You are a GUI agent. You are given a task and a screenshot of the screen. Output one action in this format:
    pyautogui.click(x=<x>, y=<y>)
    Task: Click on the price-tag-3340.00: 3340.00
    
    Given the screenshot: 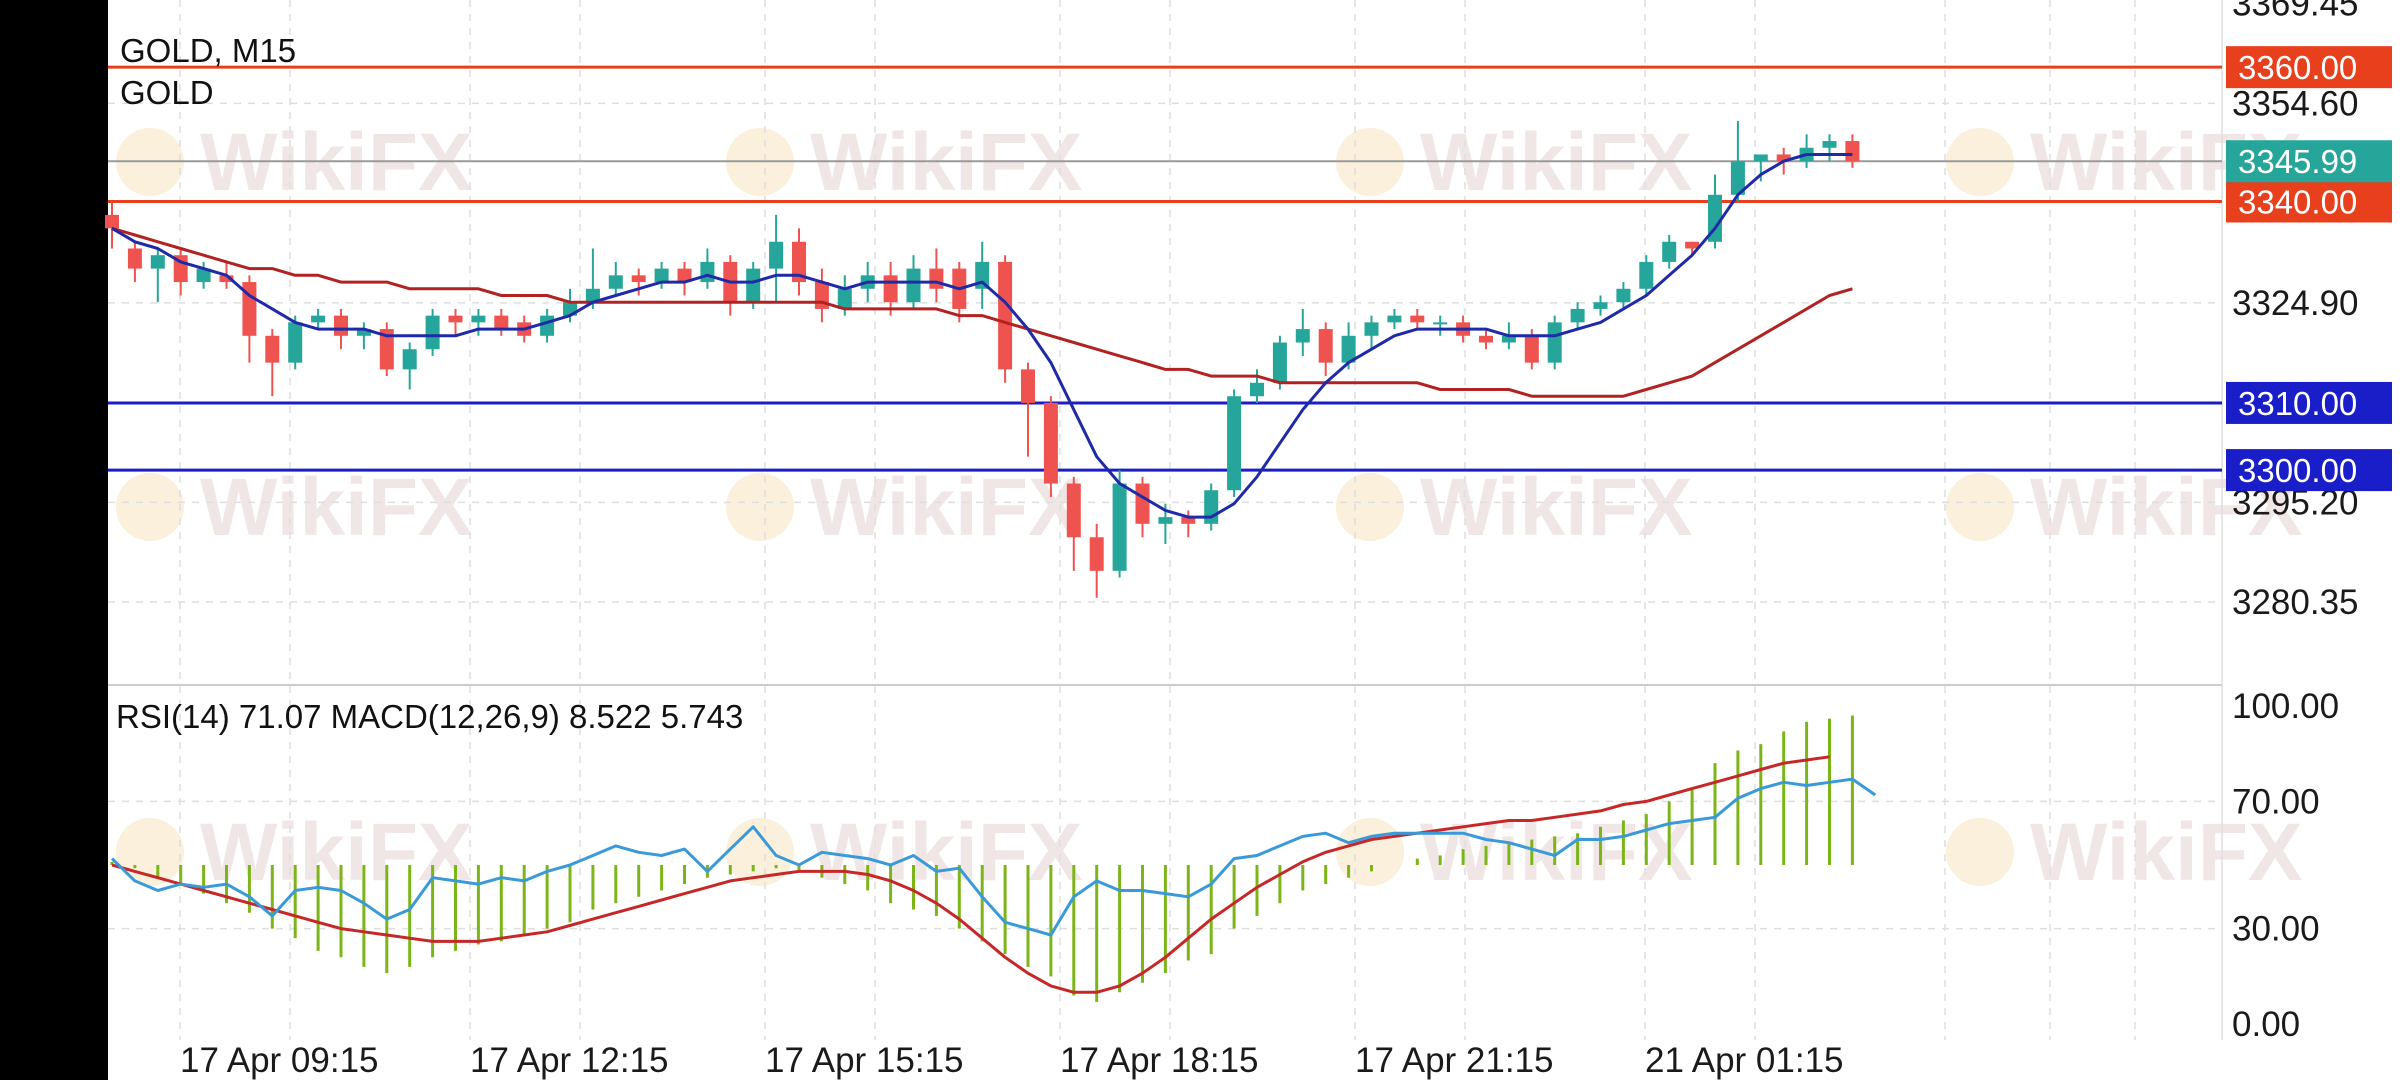 What is the action you would take?
    pyautogui.click(x=2309, y=201)
    